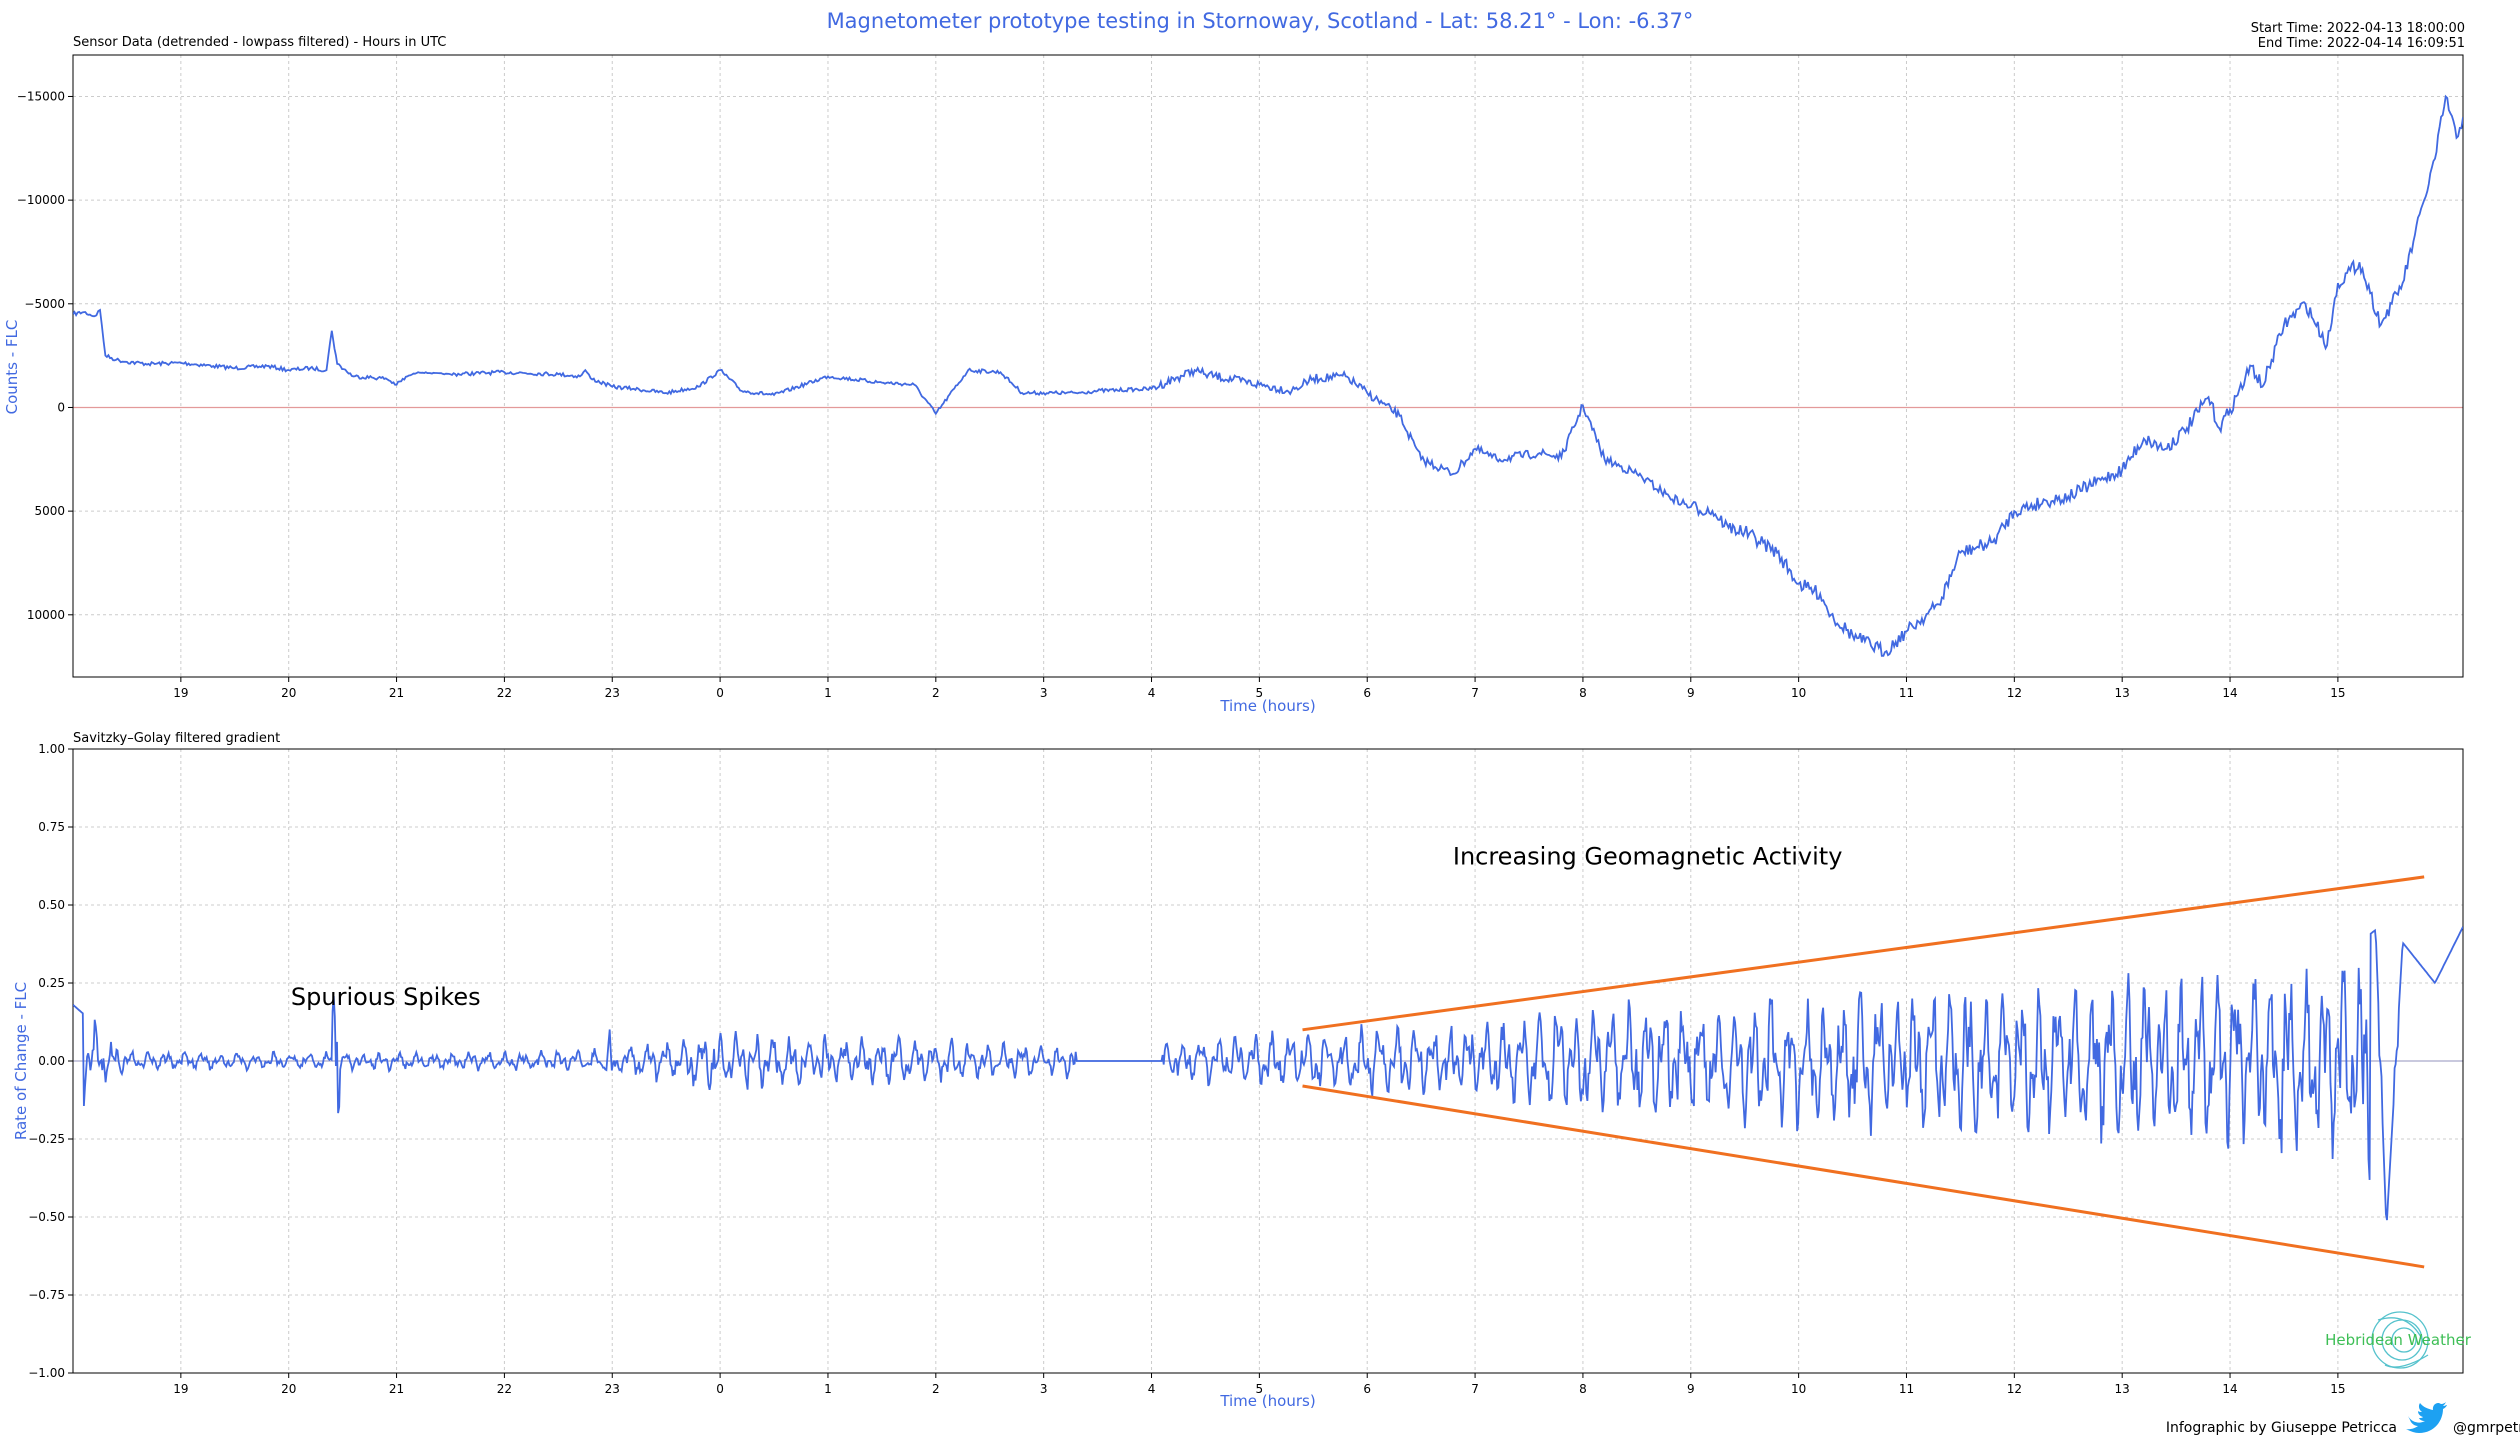 The width and height of the screenshot is (2520, 1440). Describe the element at coordinates (1267, 1401) in the screenshot. I see `bottom-chart-xlabel: Time (hours)` at that location.